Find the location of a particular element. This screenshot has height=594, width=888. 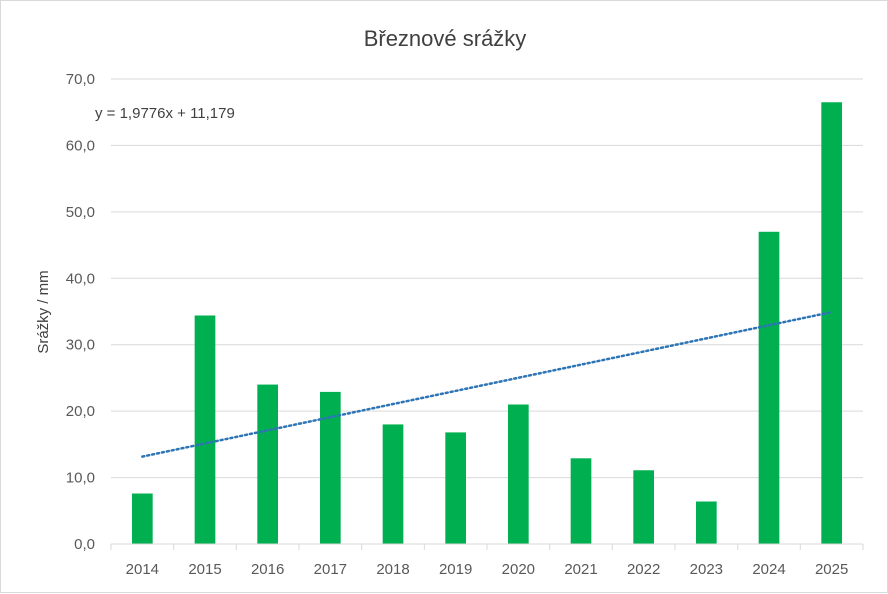

y-tick-labels: 0,0 10,0 20,0 30,0 40,0 50,0 60,0 70,0 is located at coordinates (80, 312).